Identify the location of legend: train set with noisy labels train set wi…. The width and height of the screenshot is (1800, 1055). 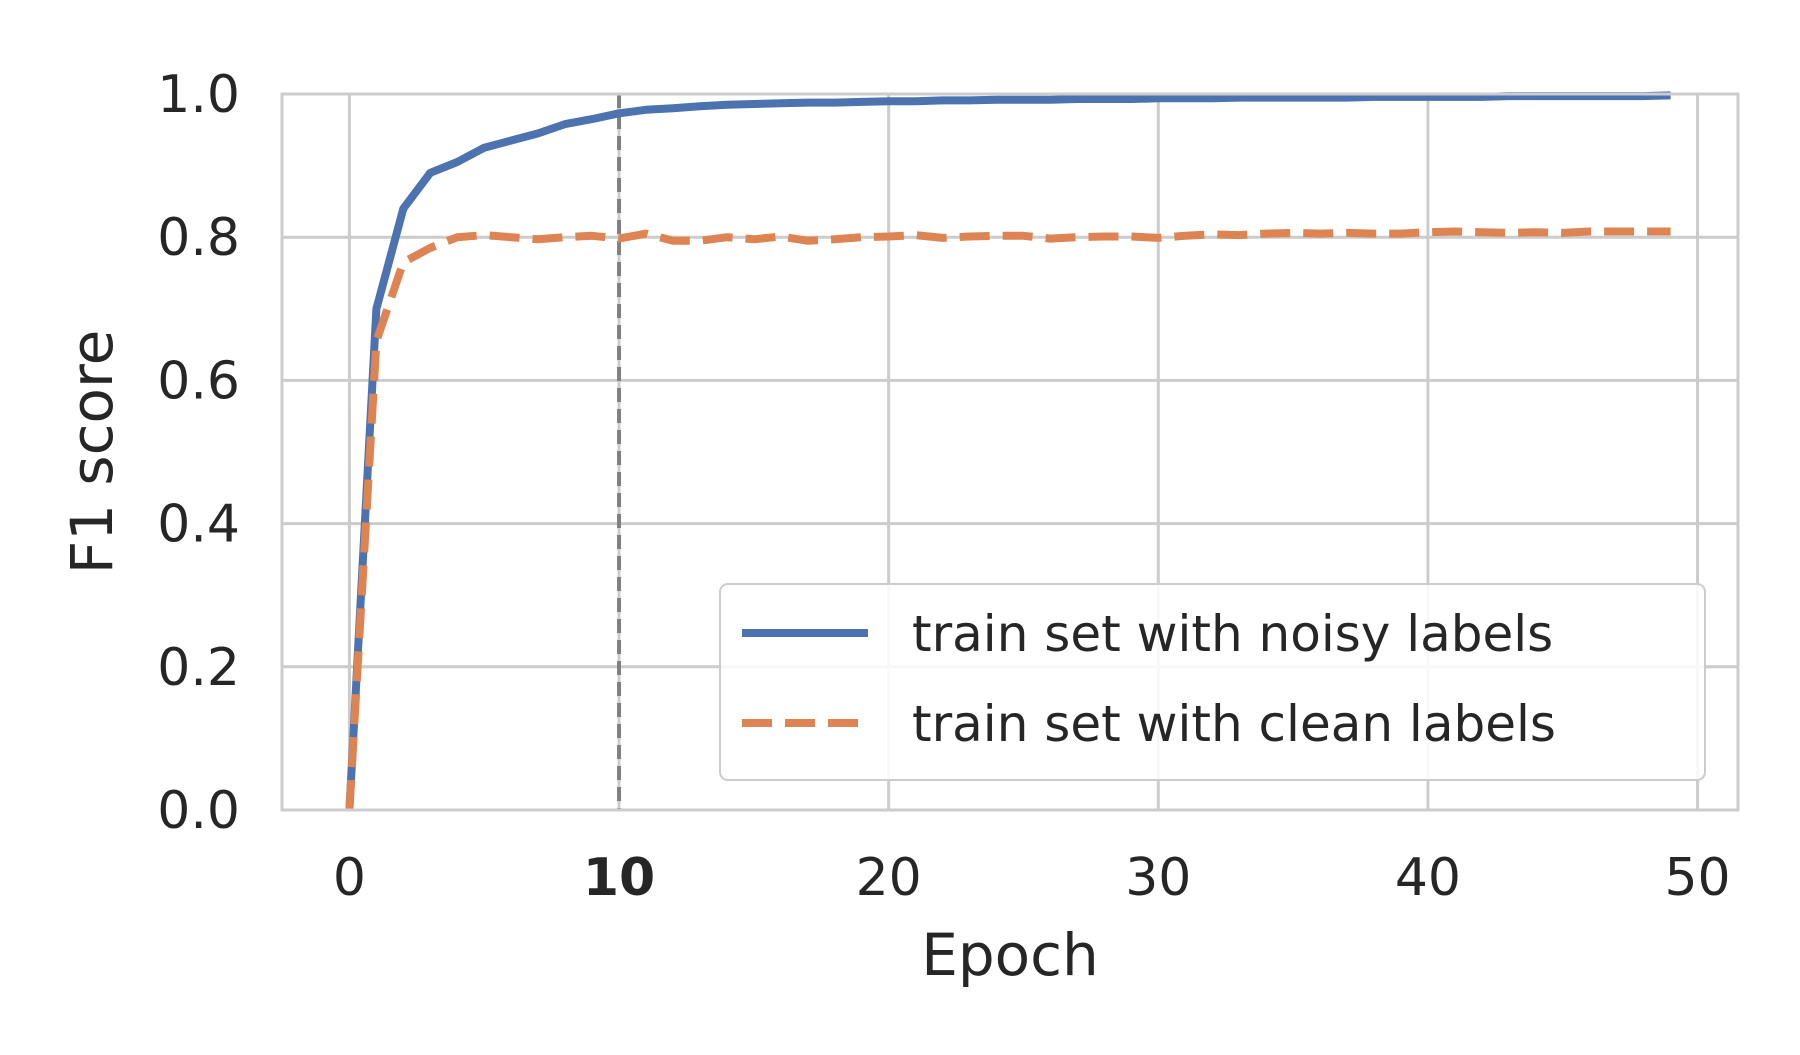
(1212, 682).